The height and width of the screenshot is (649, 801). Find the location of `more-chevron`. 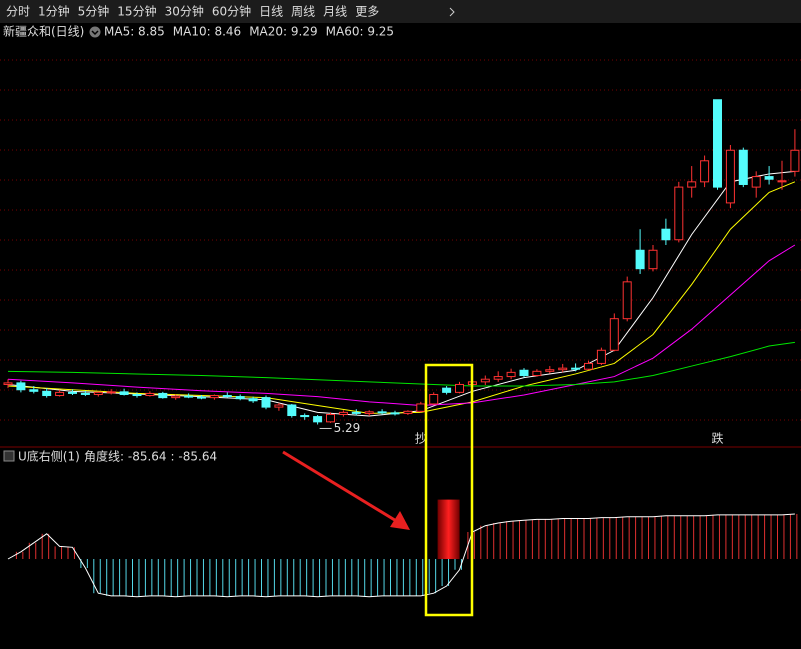

more-chevron is located at coordinates (452, 12).